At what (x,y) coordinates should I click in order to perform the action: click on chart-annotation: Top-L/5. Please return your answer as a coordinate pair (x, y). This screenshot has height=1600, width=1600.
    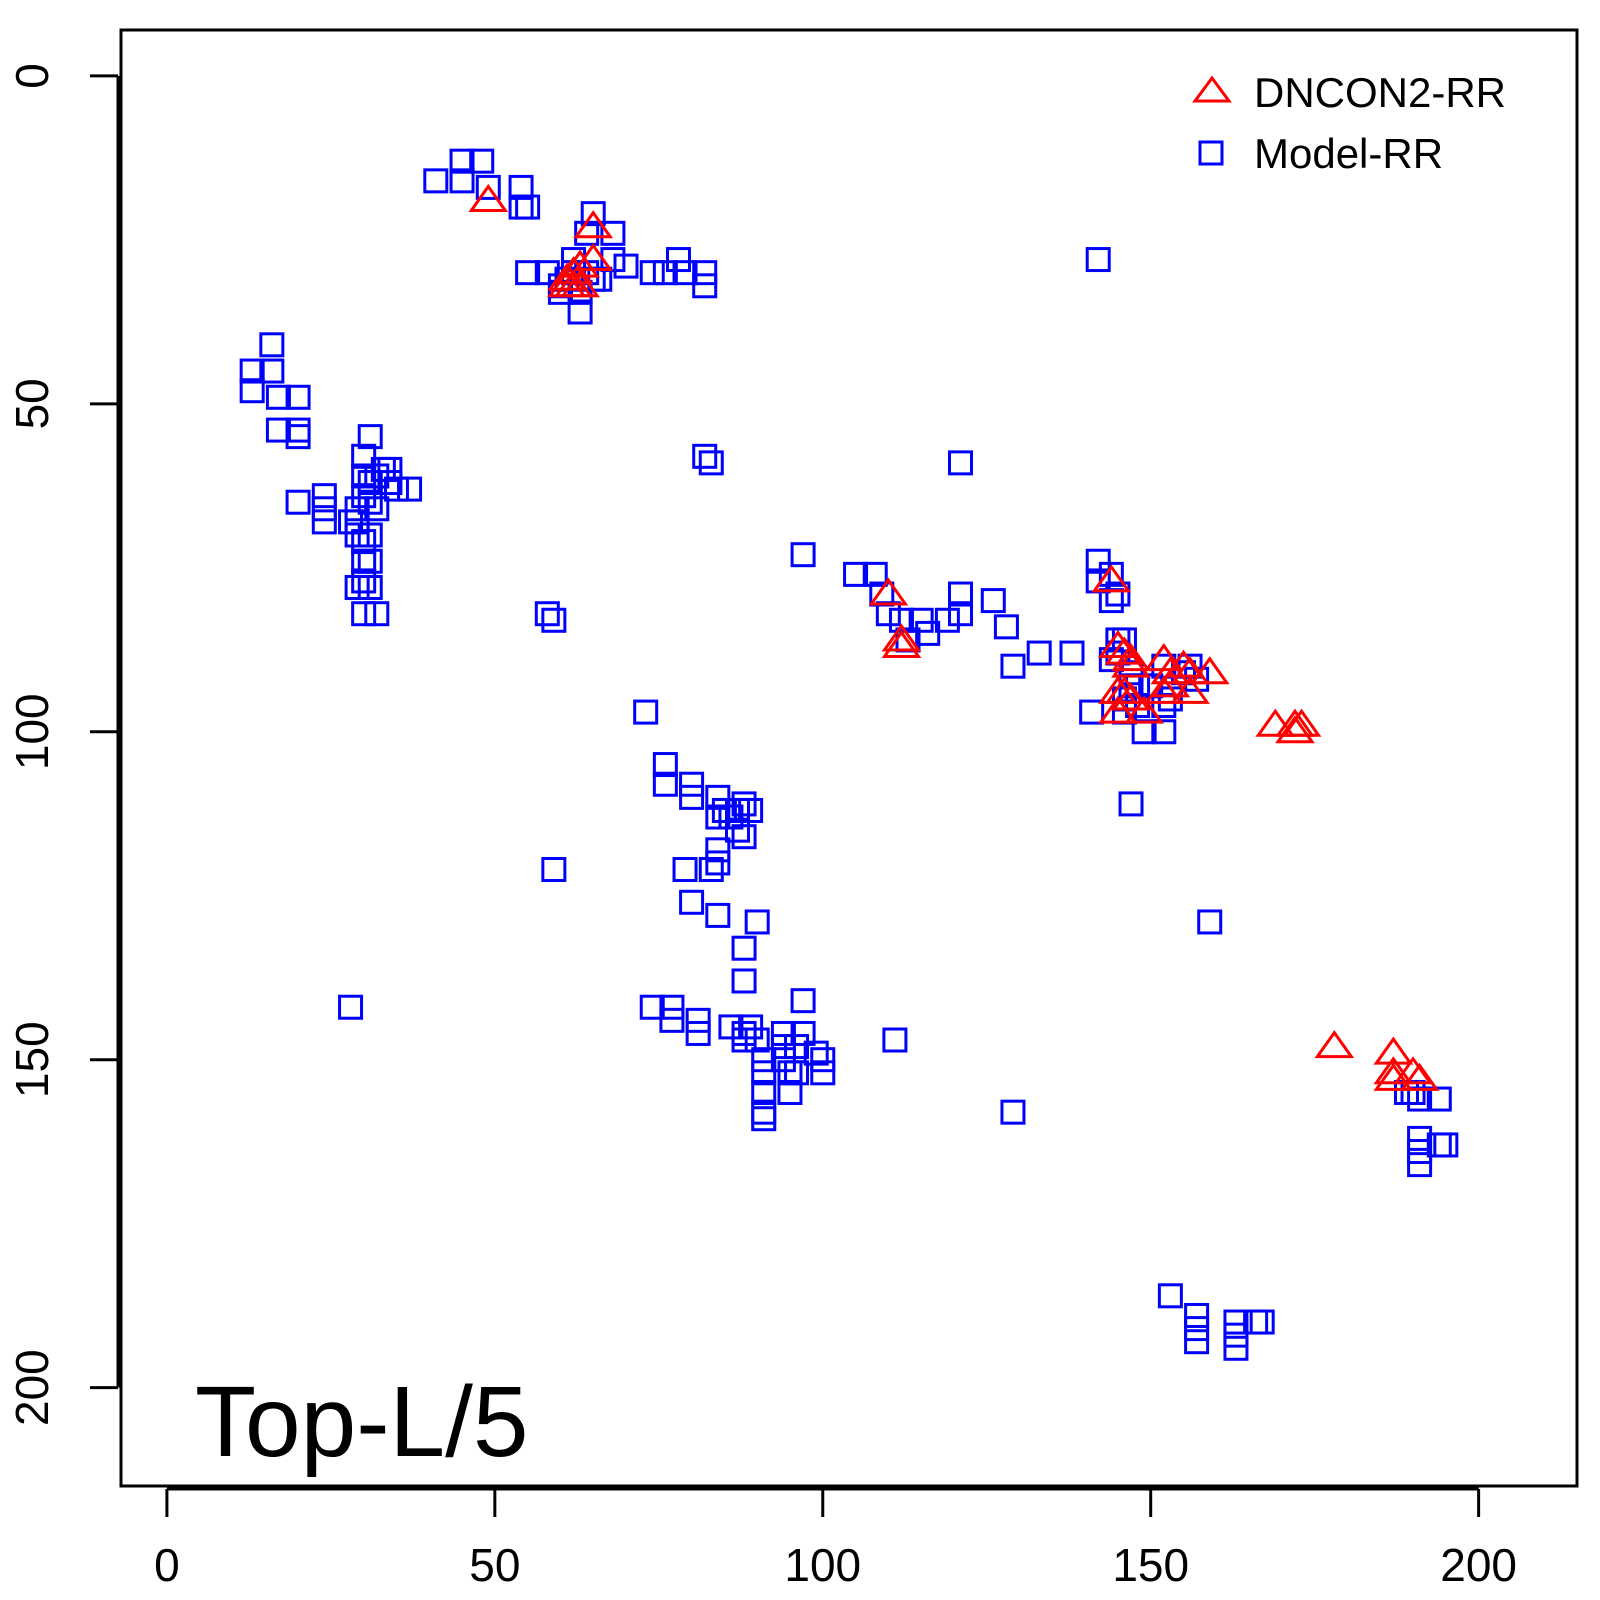
    Looking at the image, I should click on (362, 1422).